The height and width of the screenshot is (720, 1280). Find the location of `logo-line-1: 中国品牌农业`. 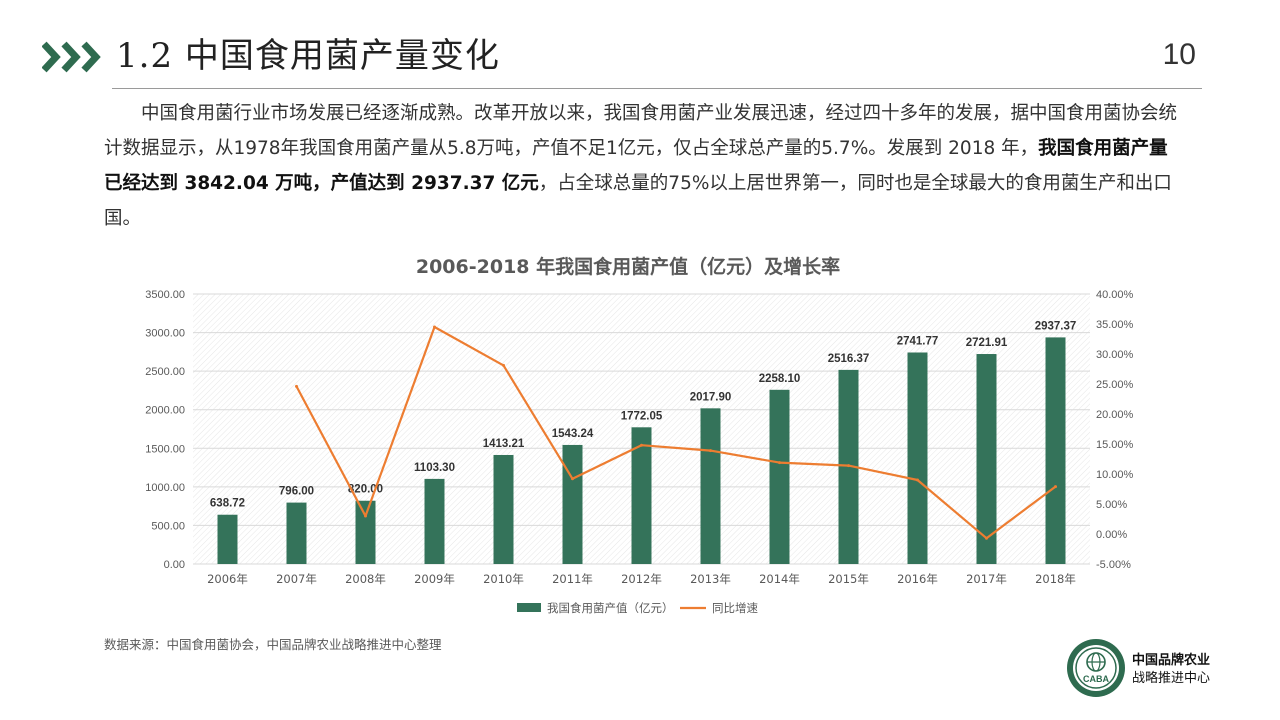

logo-line-1: 中国品牌农业 is located at coordinates (1171, 660).